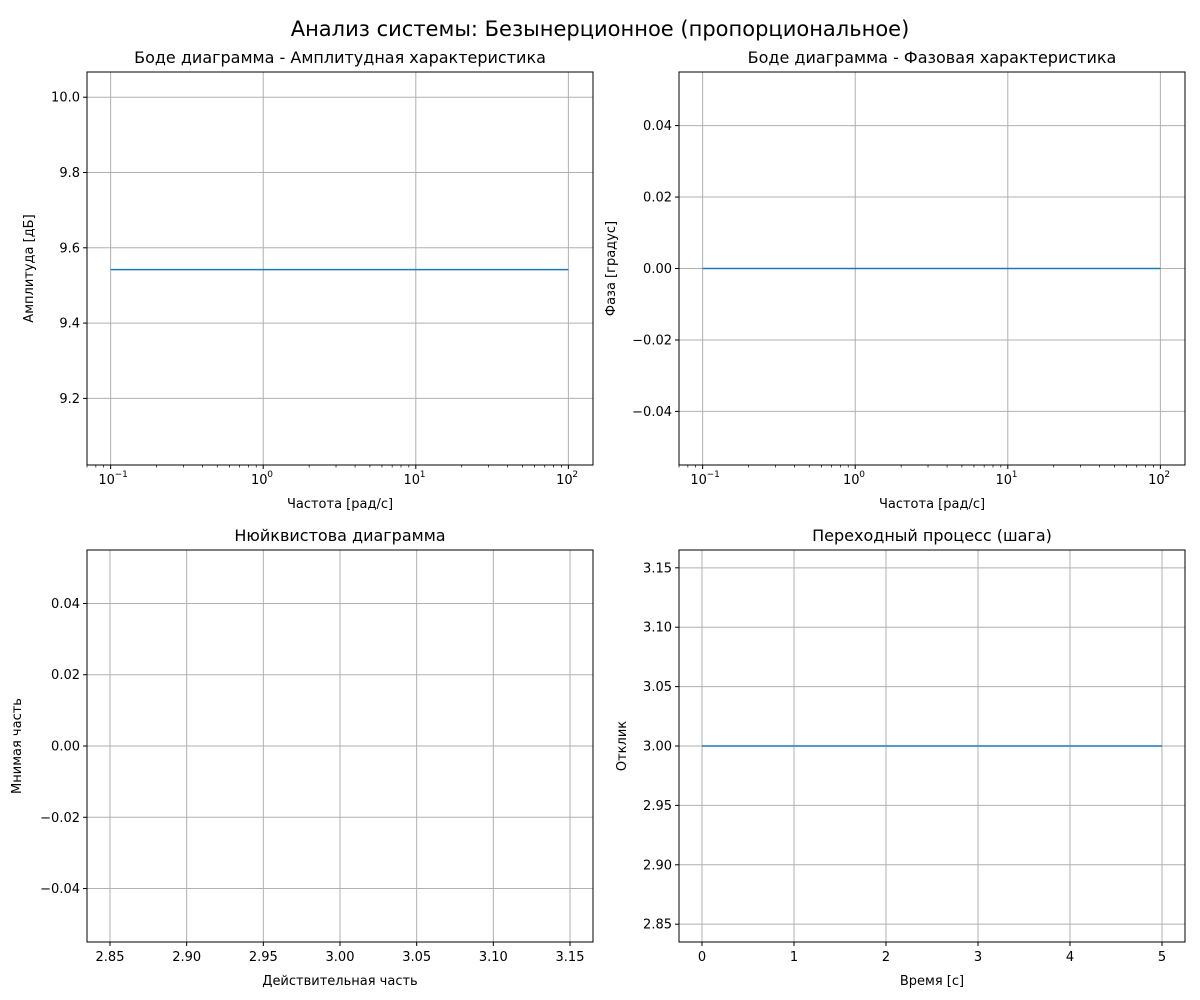 The width and height of the screenshot is (1200, 1000). I want to click on y-tick-label: 9.6, so click(69, 248).